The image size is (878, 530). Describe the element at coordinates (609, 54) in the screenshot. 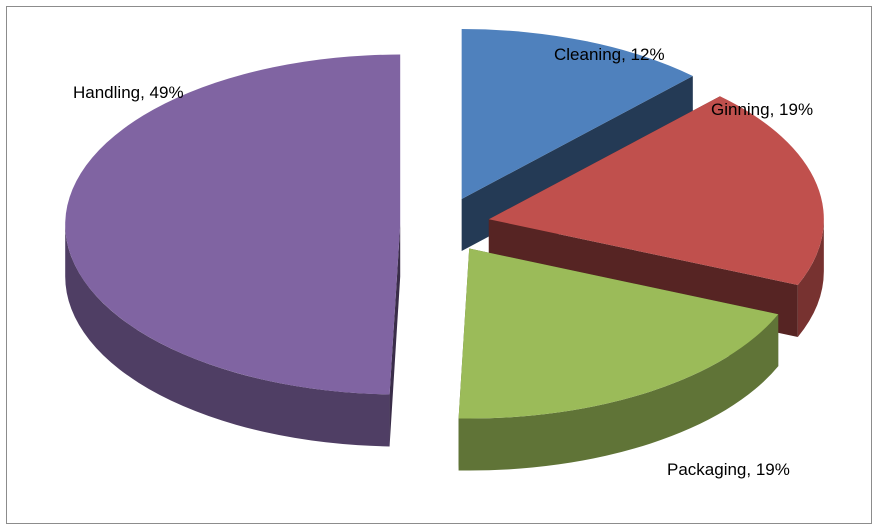

I see `label-cleaning: Cleaning, 12%` at that location.